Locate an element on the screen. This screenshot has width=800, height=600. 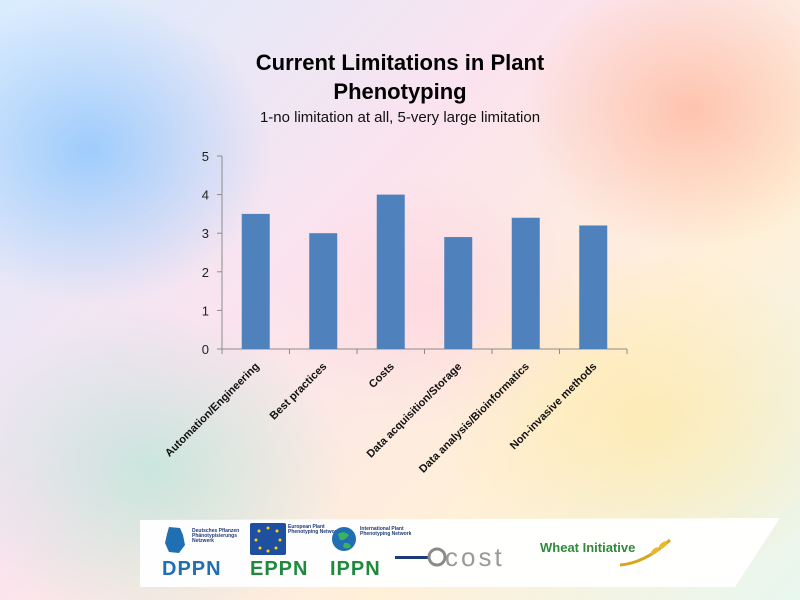
y-tick-label: 4 is located at coordinates (205, 195).